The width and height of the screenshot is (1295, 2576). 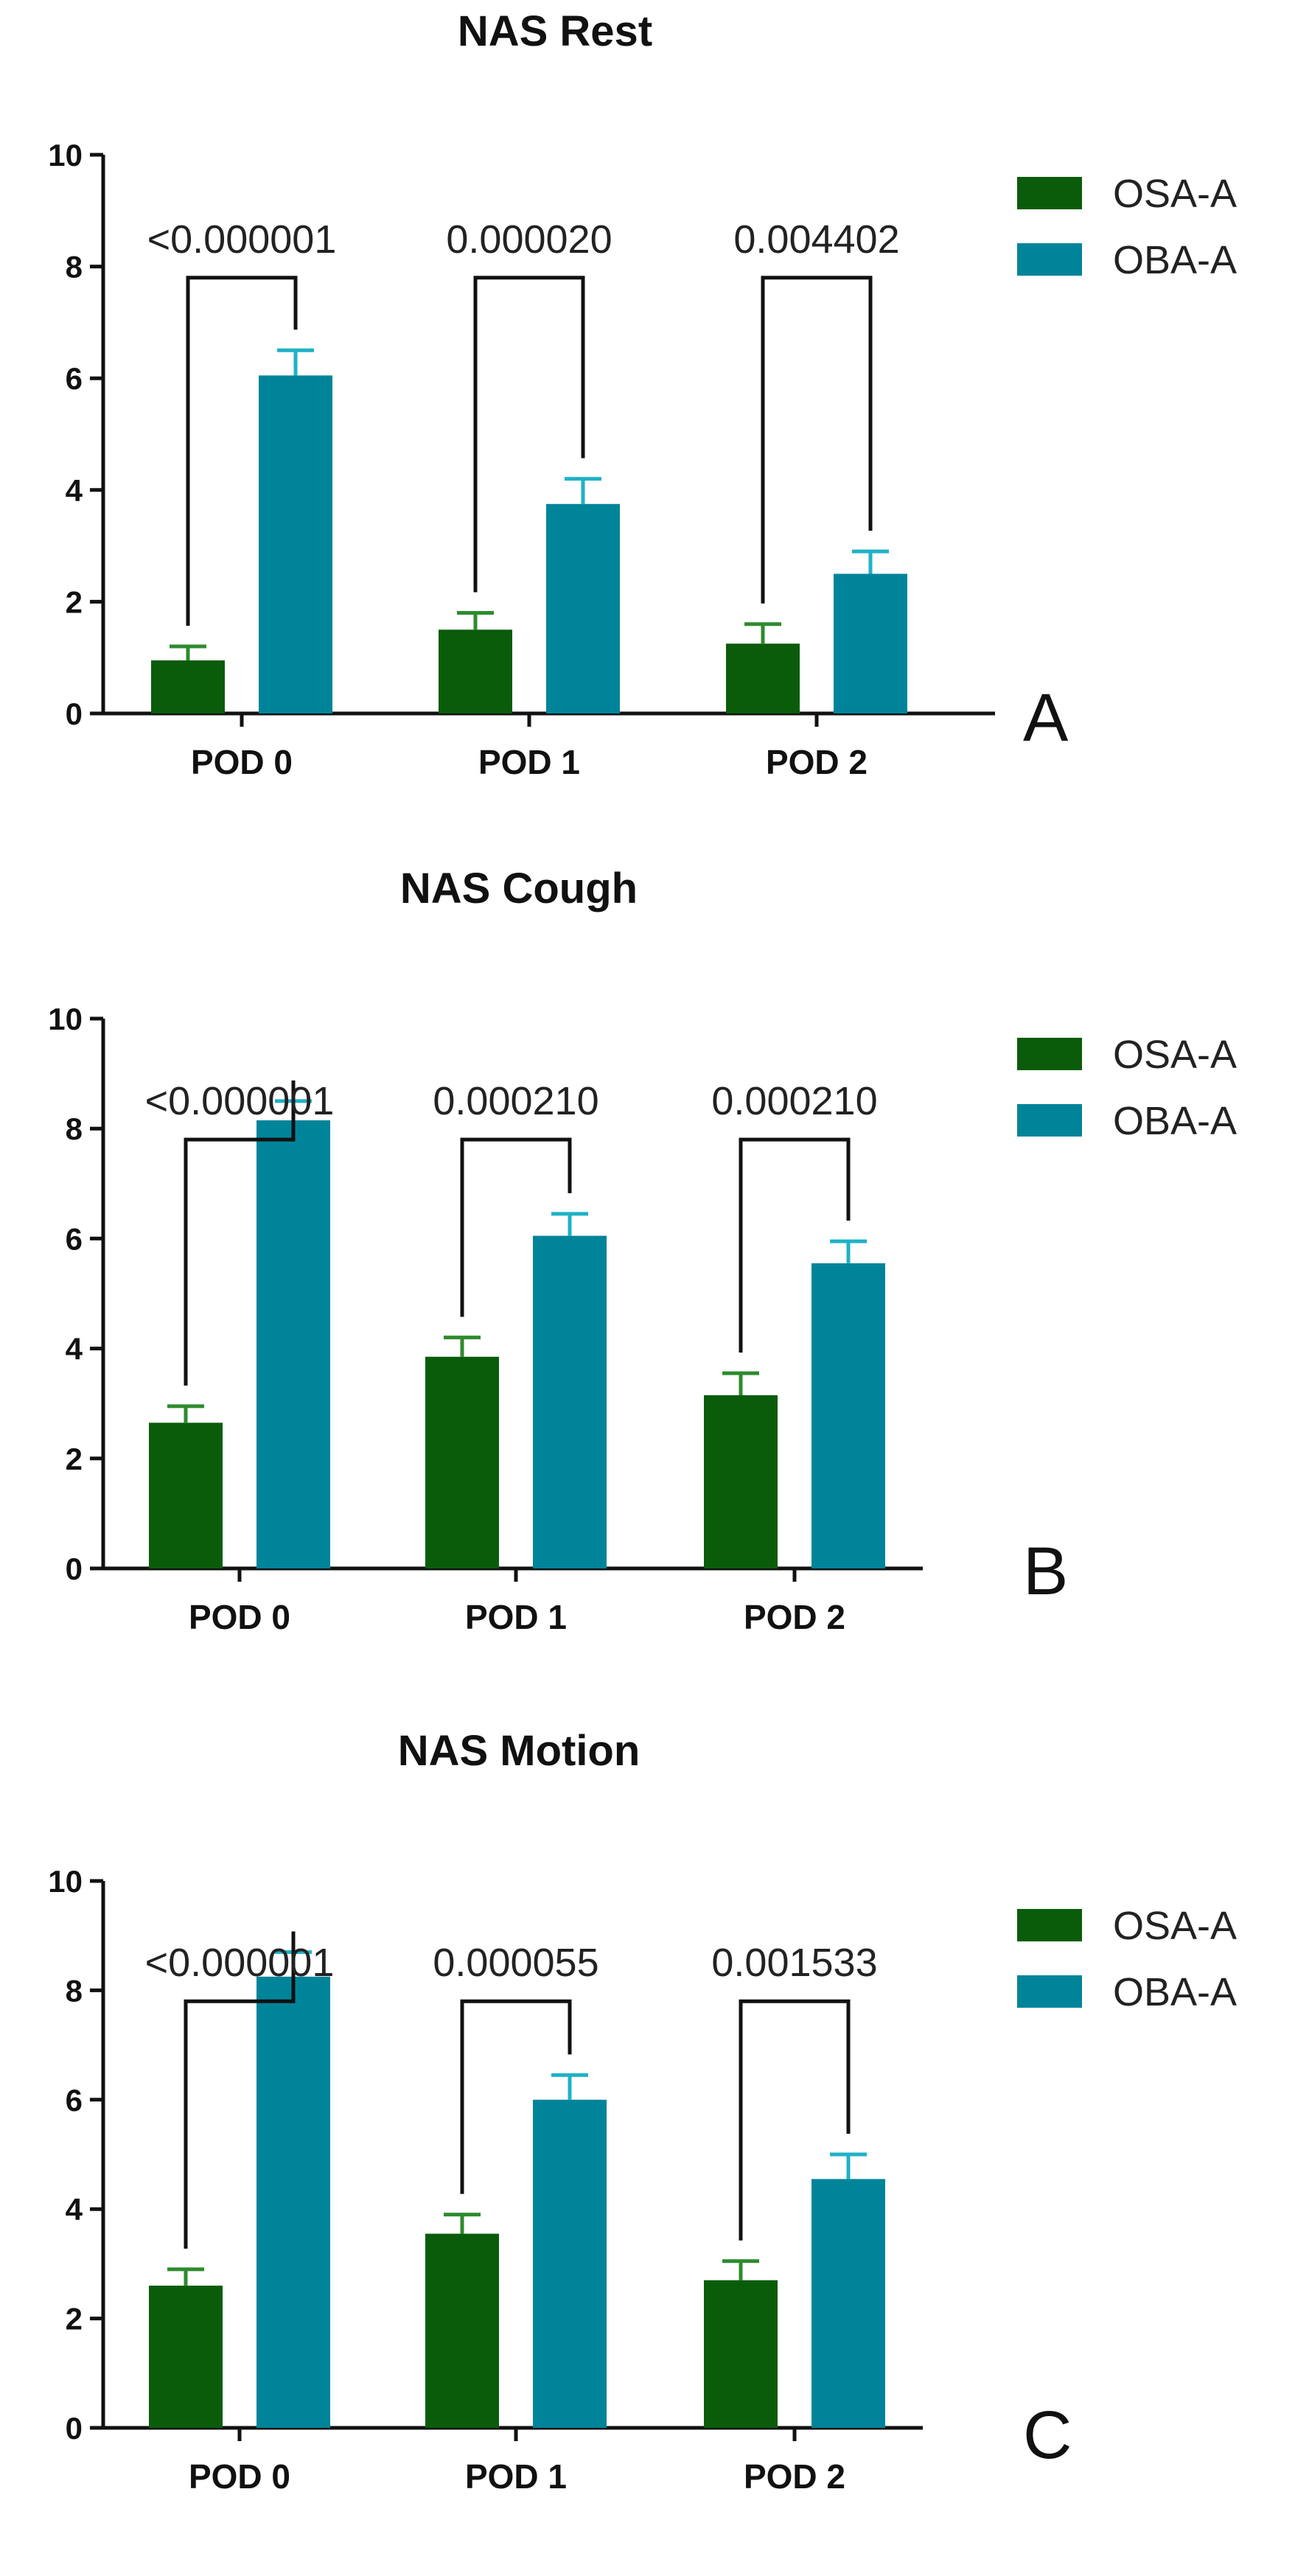 What do you see at coordinates (519, 1751) in the screenshot?
I see `chart-title: NAS Motion` at bounding box center [519, 1751].